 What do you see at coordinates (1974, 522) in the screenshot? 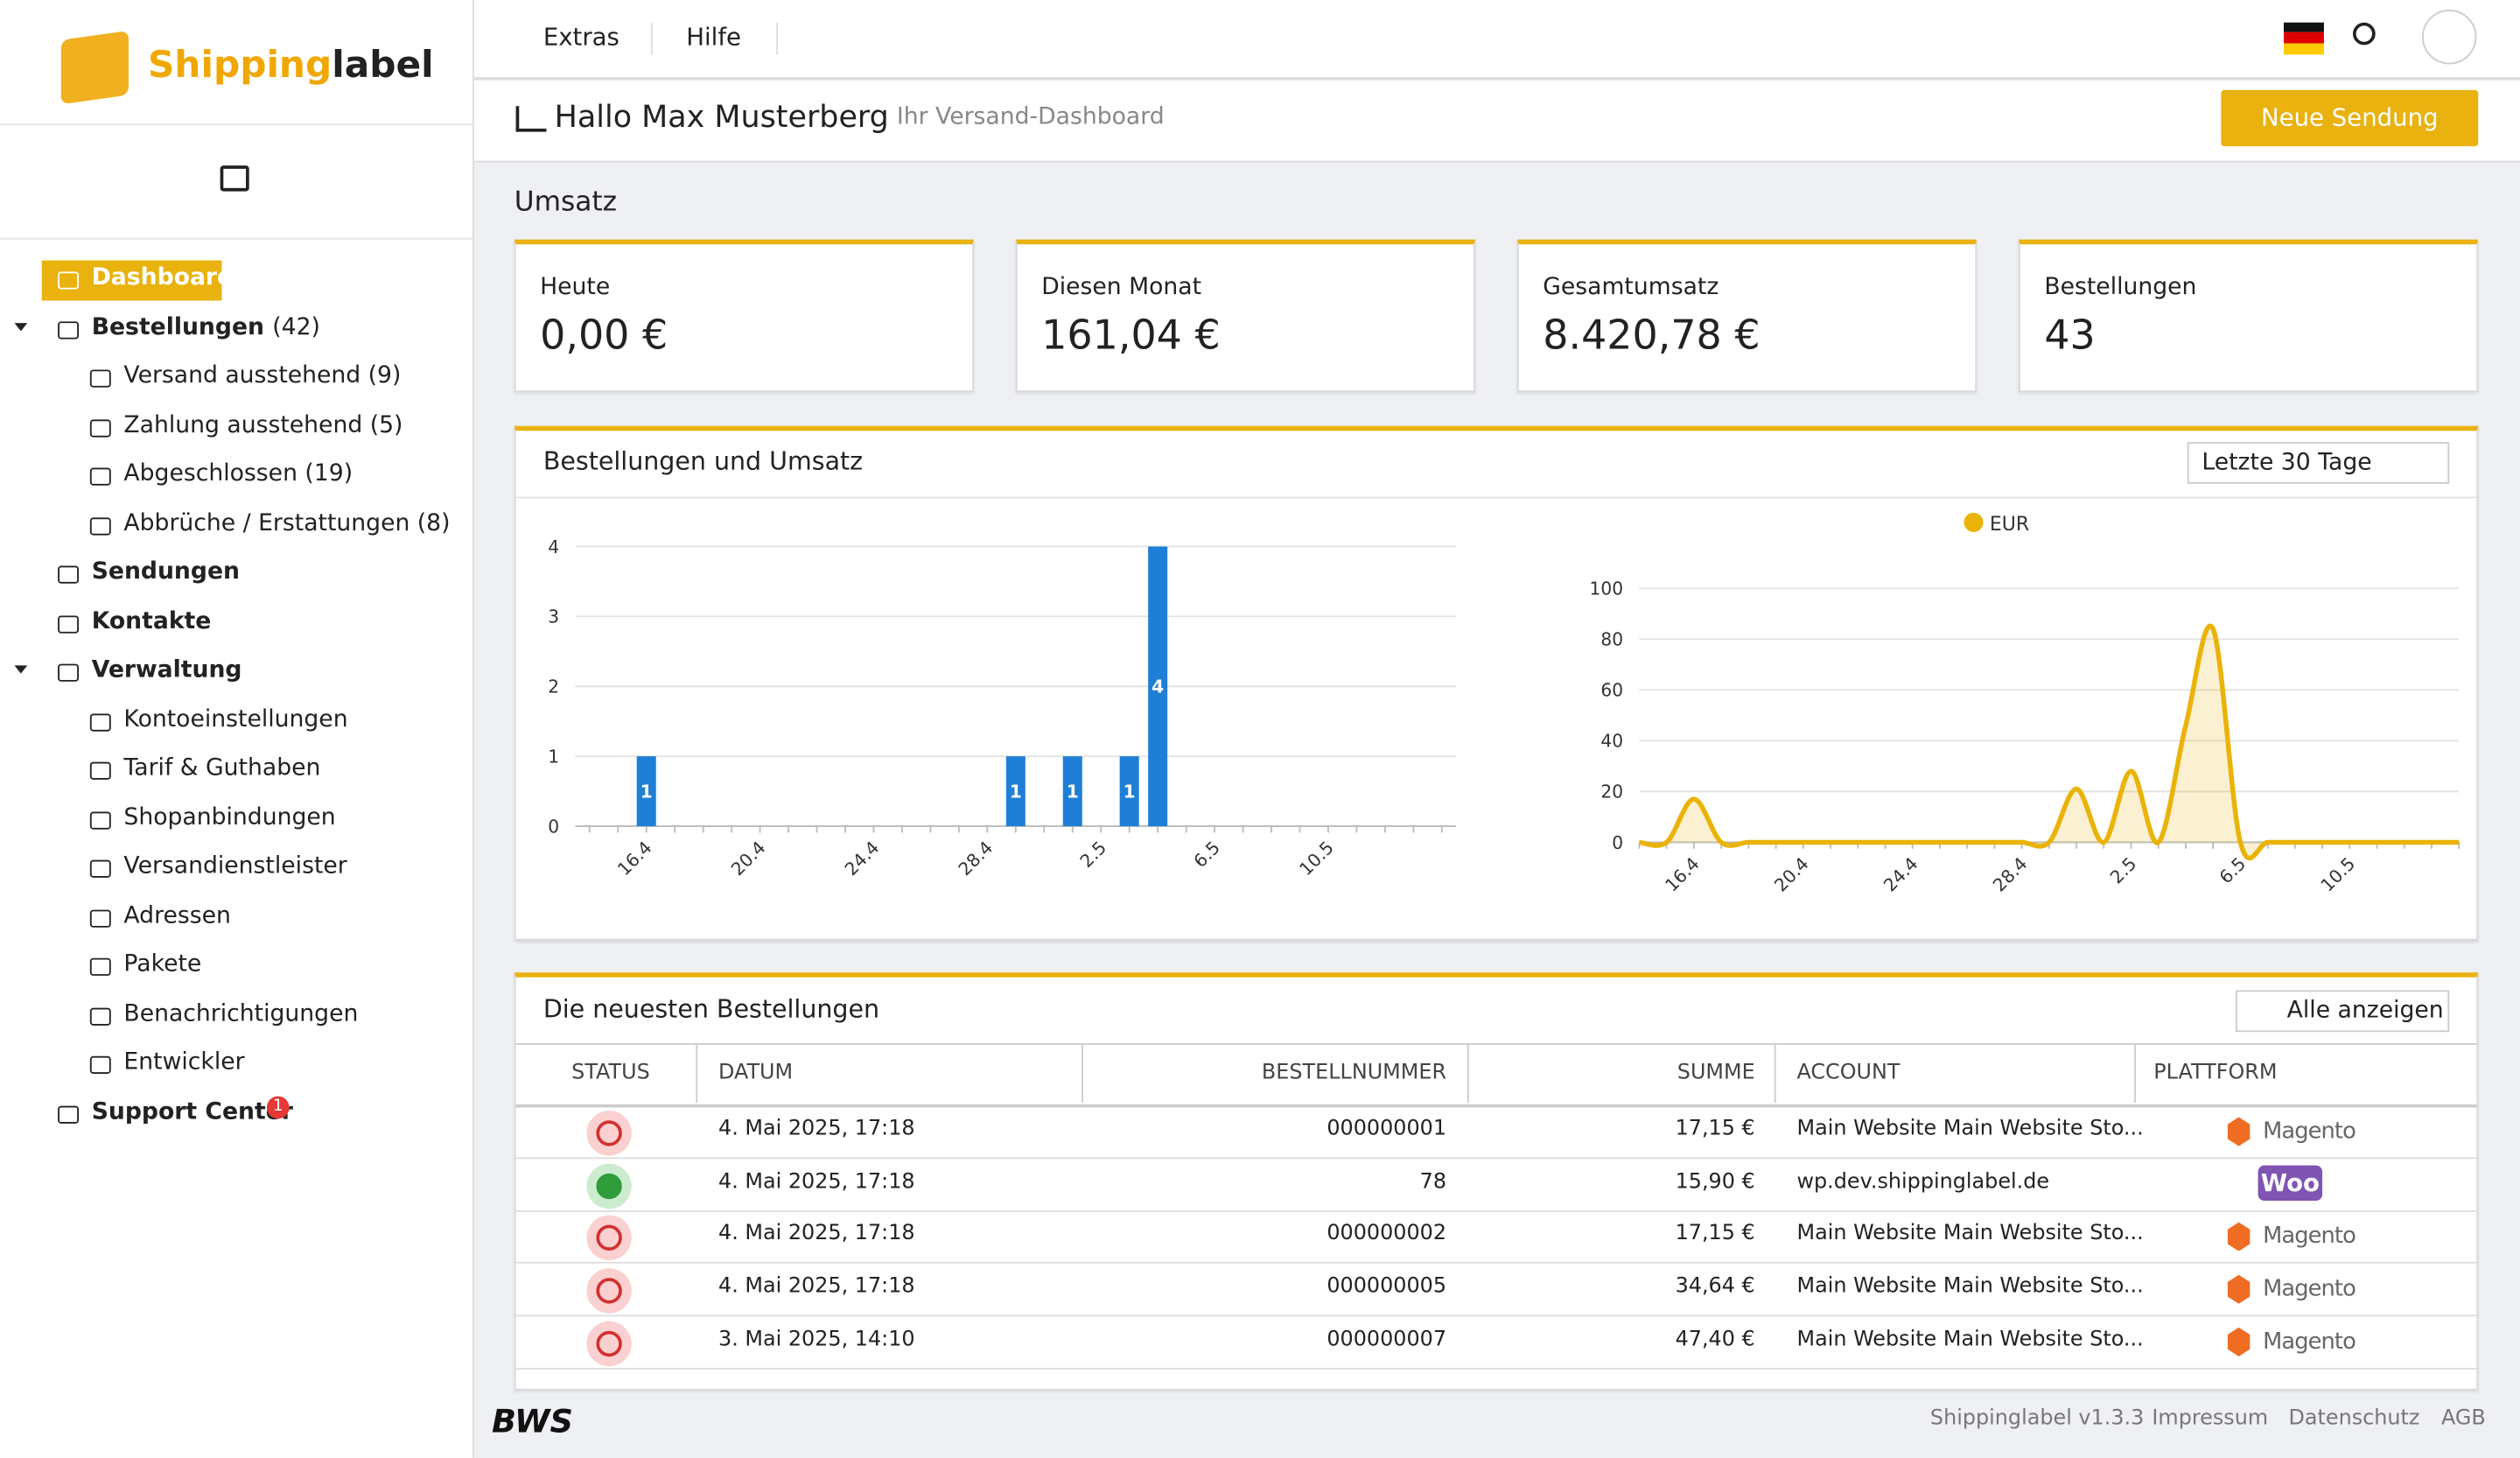
I see `legend-marker` at bounding box center [1974, 522].